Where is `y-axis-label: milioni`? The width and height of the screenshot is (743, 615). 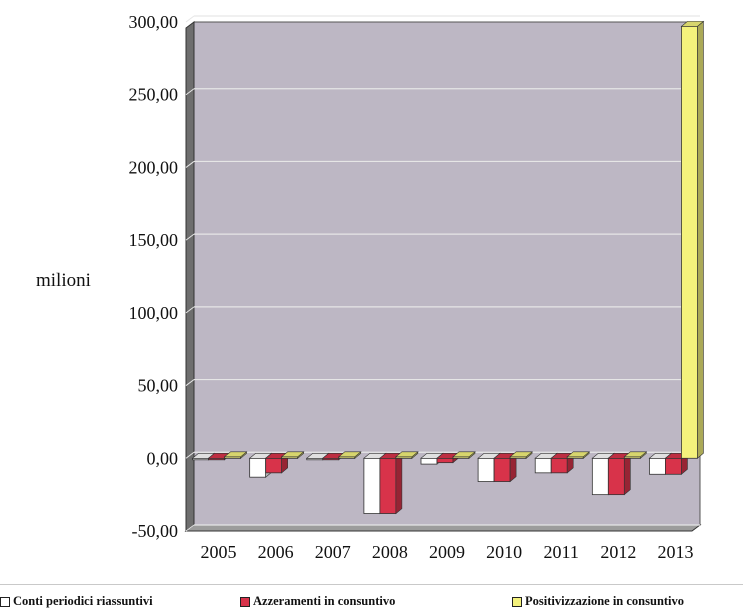
y-axis-label: milioni is located at coordinates (63, 280).